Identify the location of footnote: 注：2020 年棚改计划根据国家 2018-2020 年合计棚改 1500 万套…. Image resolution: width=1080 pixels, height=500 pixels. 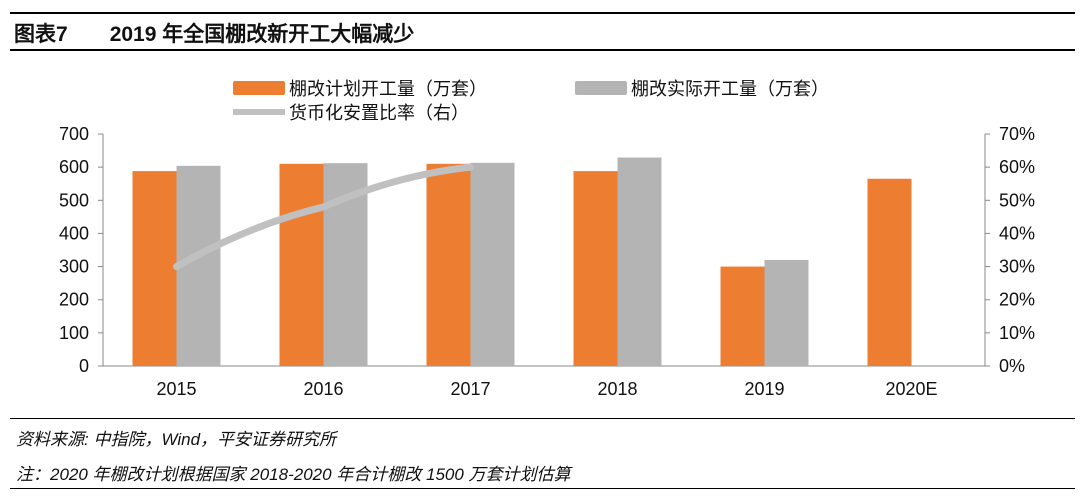
(293, 474).